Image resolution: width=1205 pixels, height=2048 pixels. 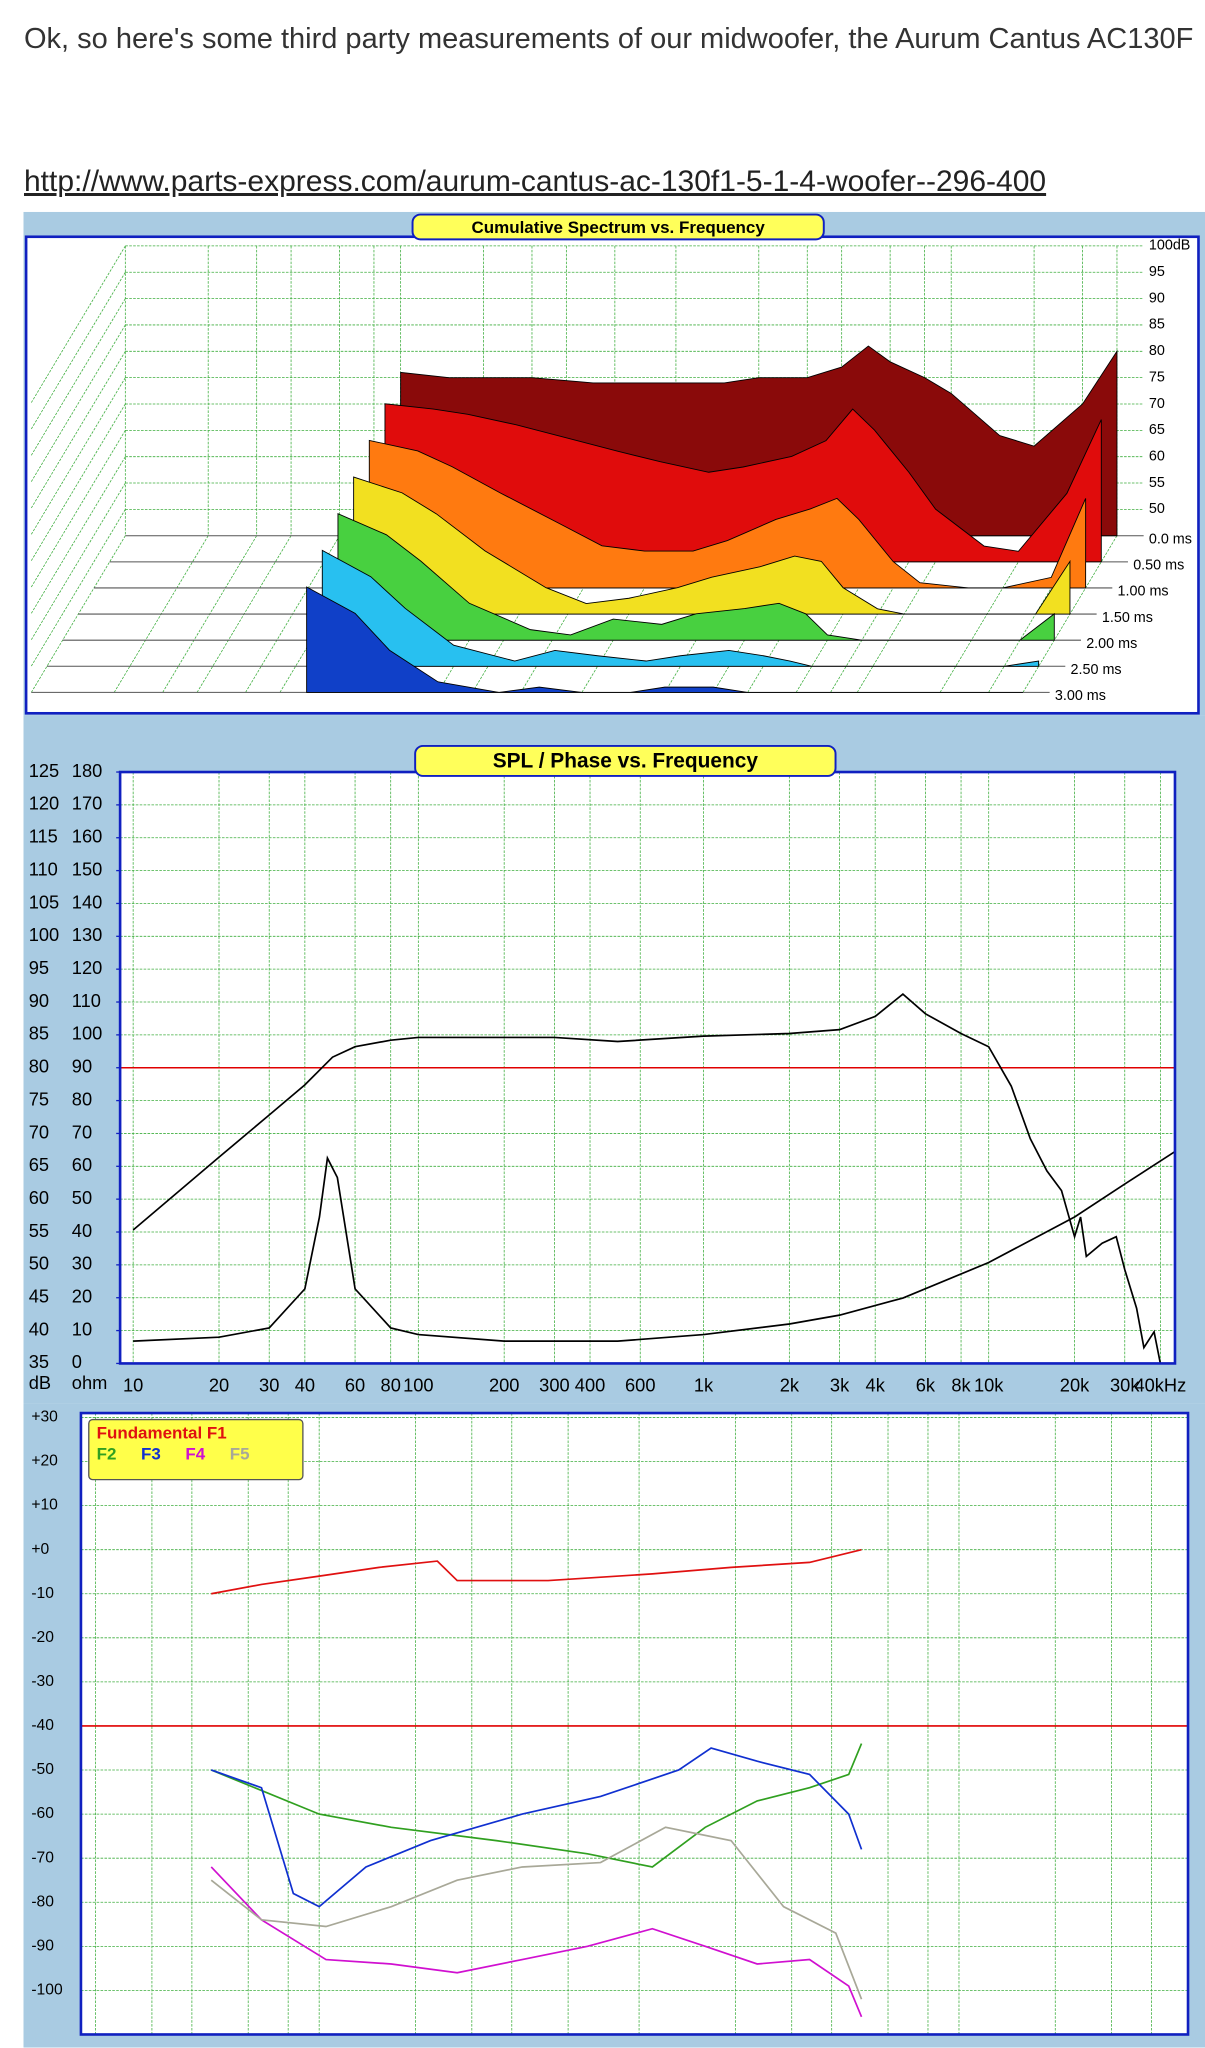 I want to click on x-tick-label: 4k, so click(x=876, y=1385).